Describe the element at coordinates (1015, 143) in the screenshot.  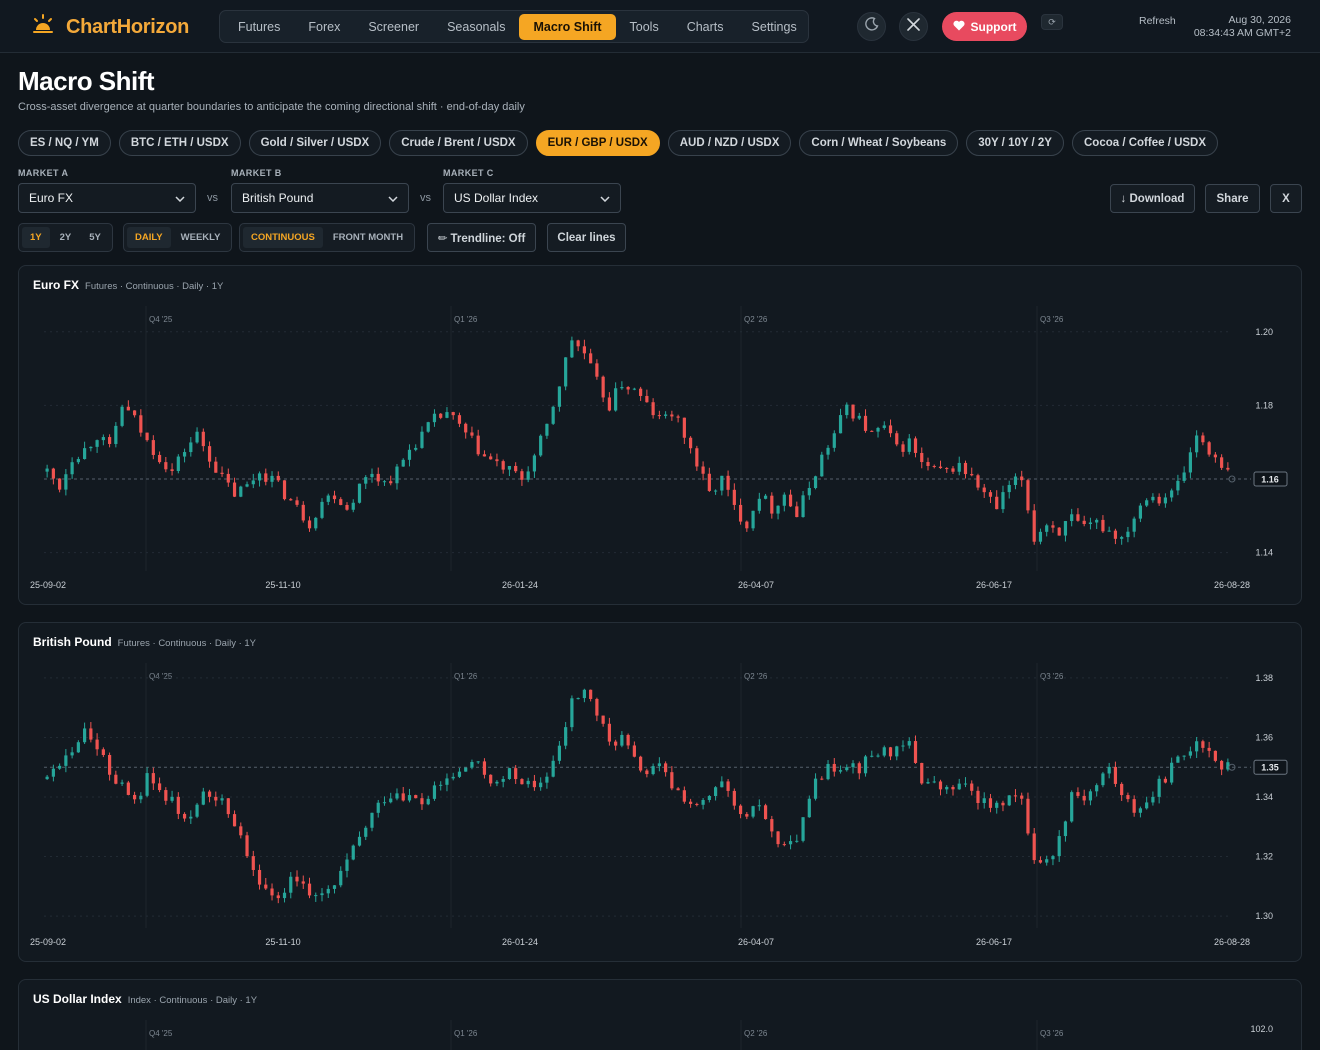
I see `preset-pill: 30Y / 10Y / 2Y` at that location.